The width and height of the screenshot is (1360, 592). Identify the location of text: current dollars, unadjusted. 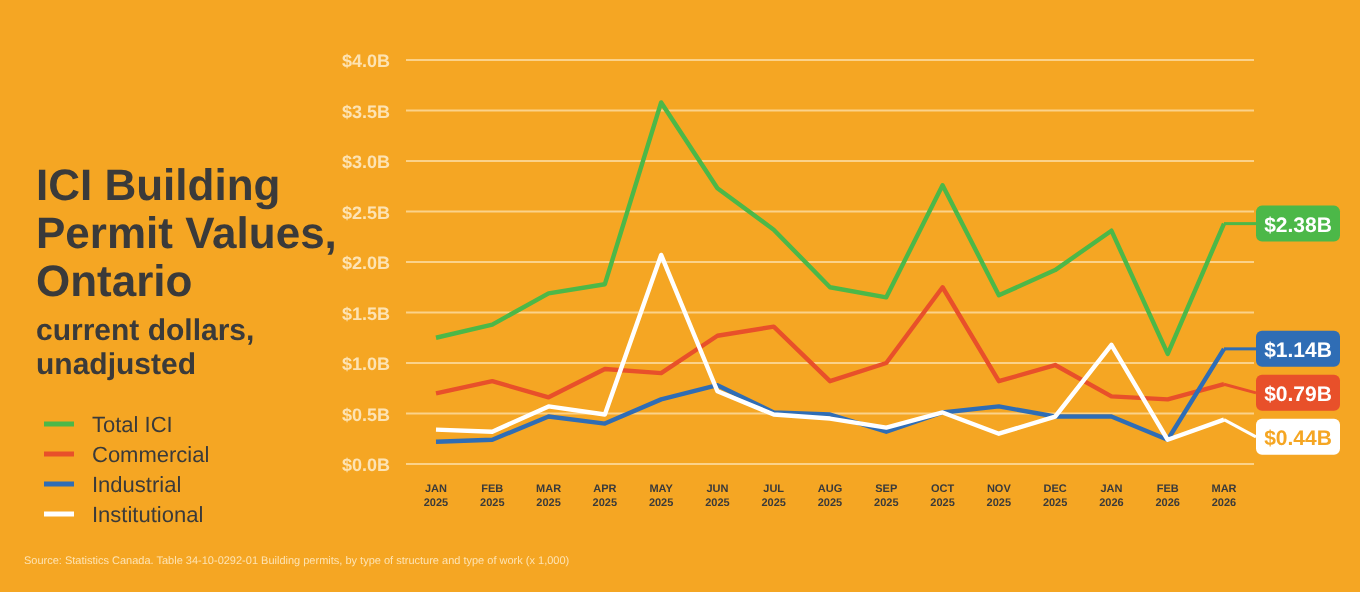
(145, 348).